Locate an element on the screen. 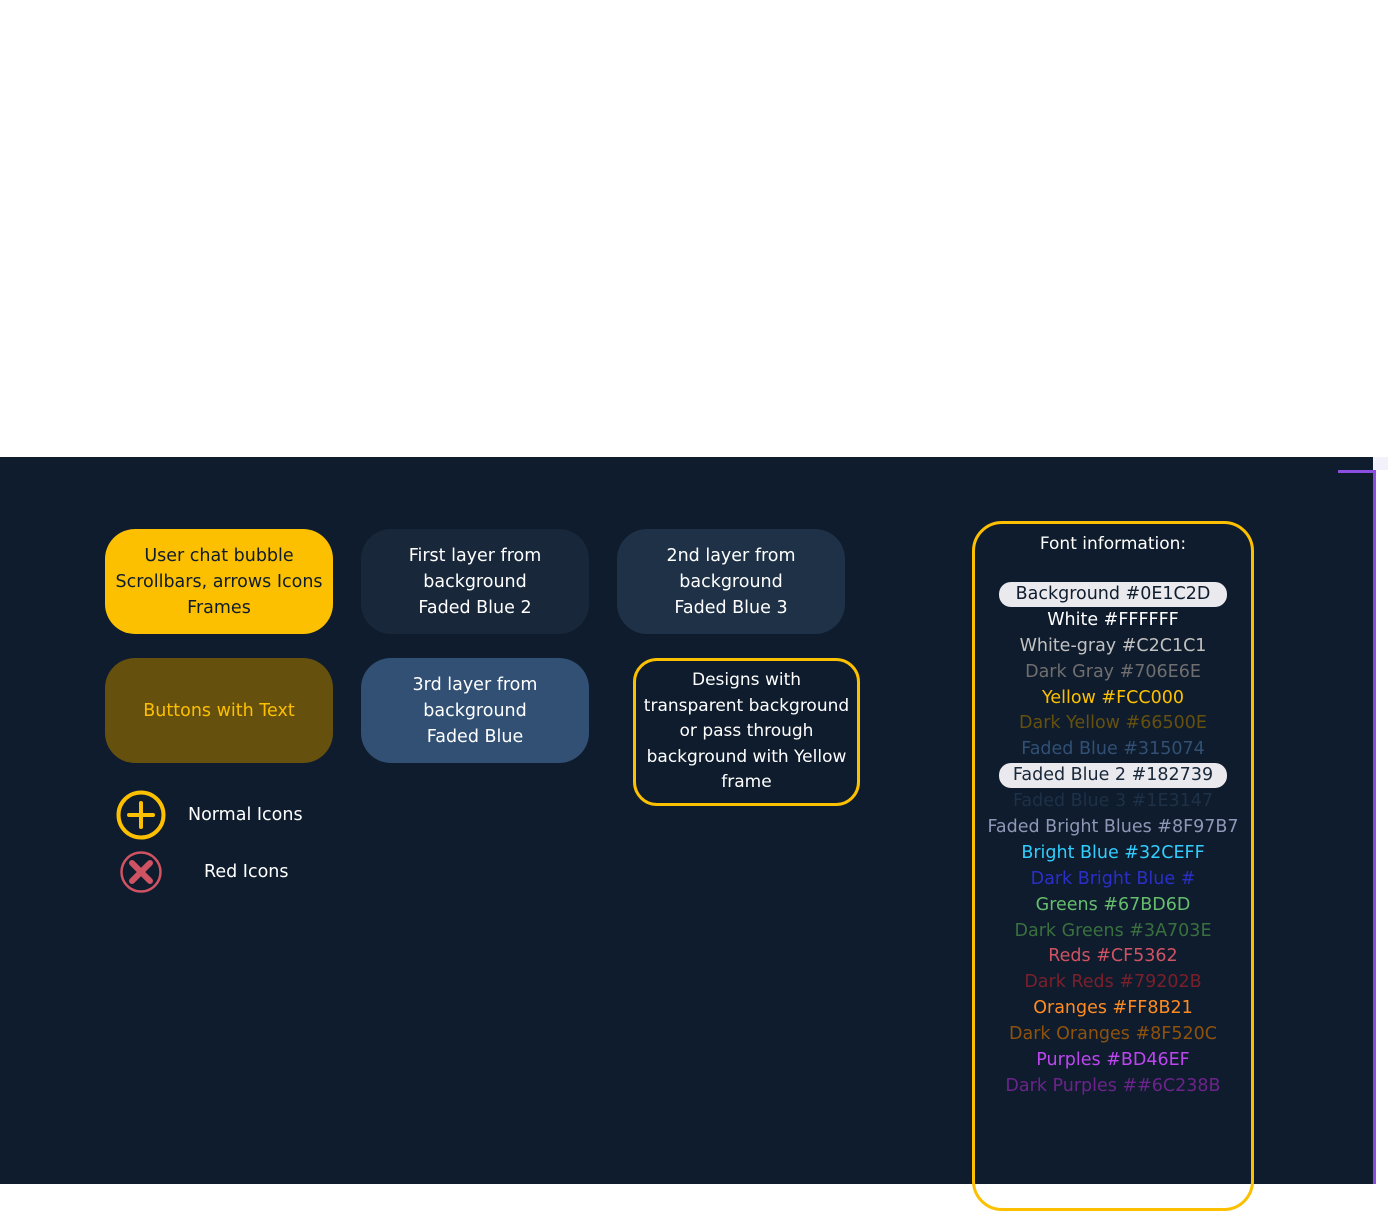 The image size is (1388, 1211). font-color-label: White-gray #C2C1C1 is located at coordinates (1113, 645).